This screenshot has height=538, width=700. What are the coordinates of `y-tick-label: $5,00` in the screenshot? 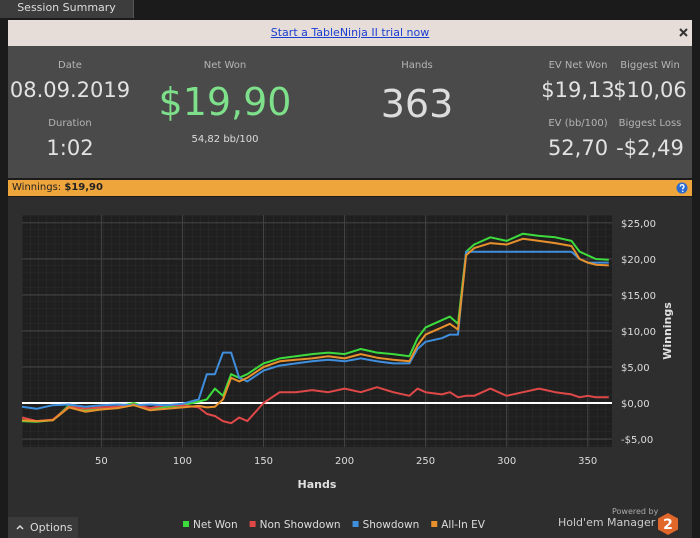 It's located at (635, 368).